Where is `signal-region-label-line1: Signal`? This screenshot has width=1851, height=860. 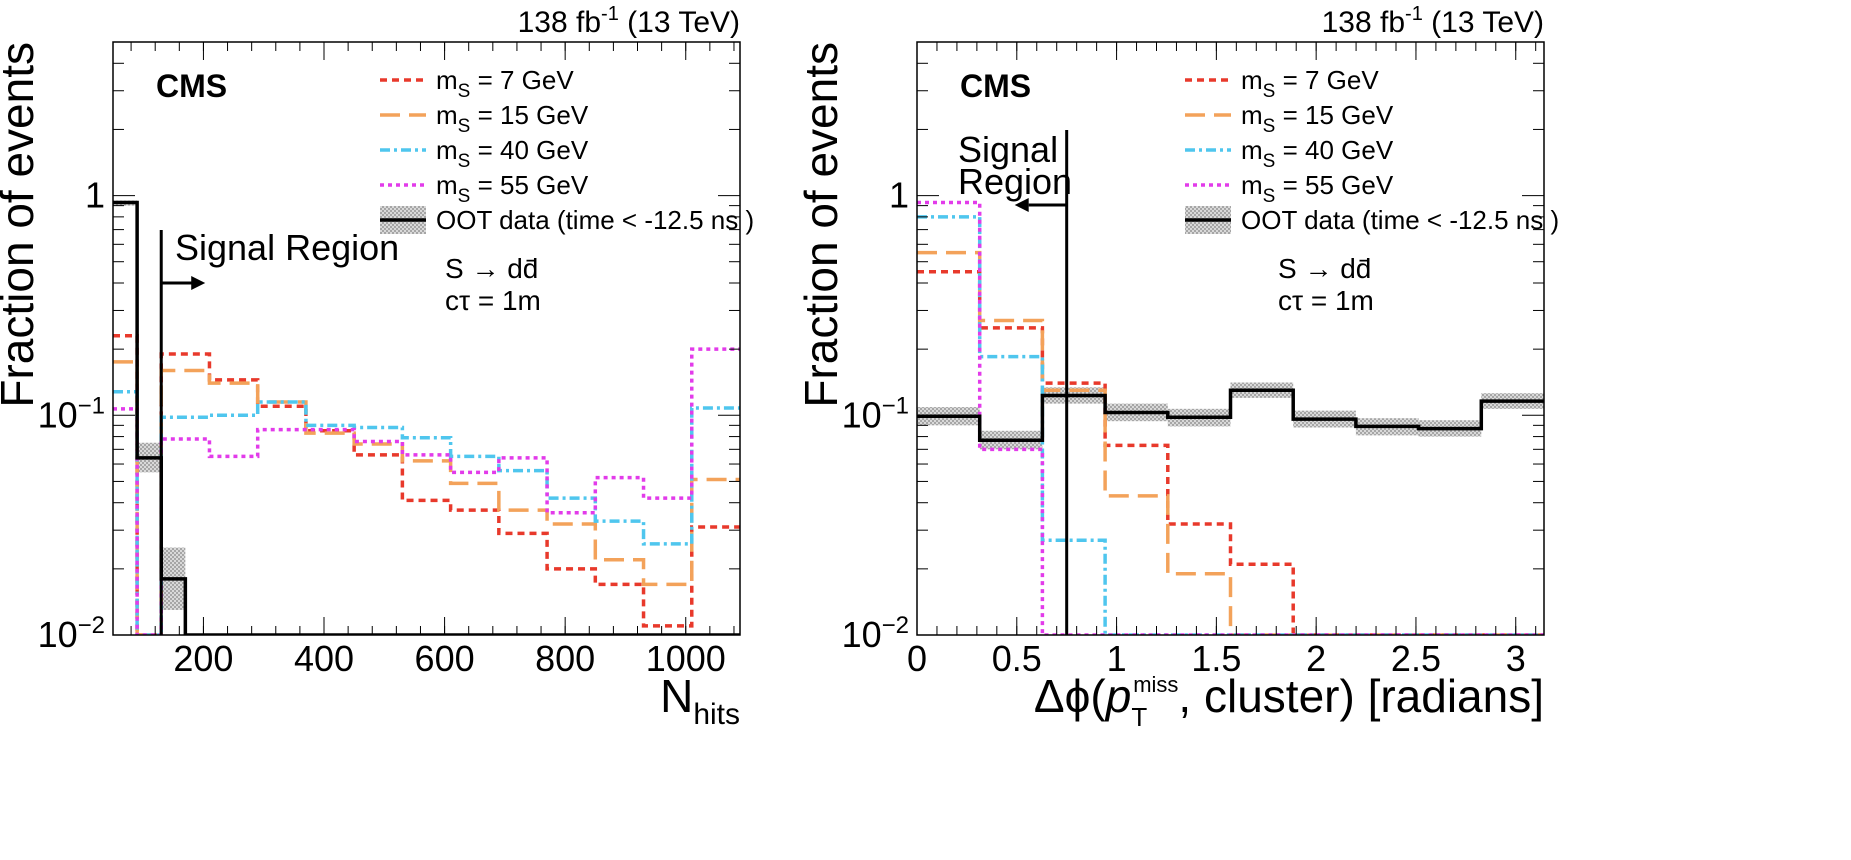 signal-region-label-line1: Signal is located at coordinates (1008, 149).